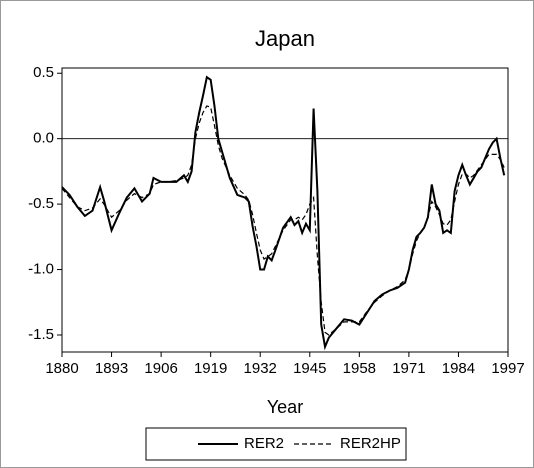  What do you see at coordinates (285, 407) in the screenshot?
I see `x-axis-label: Year` at bounding box center [285, 407].